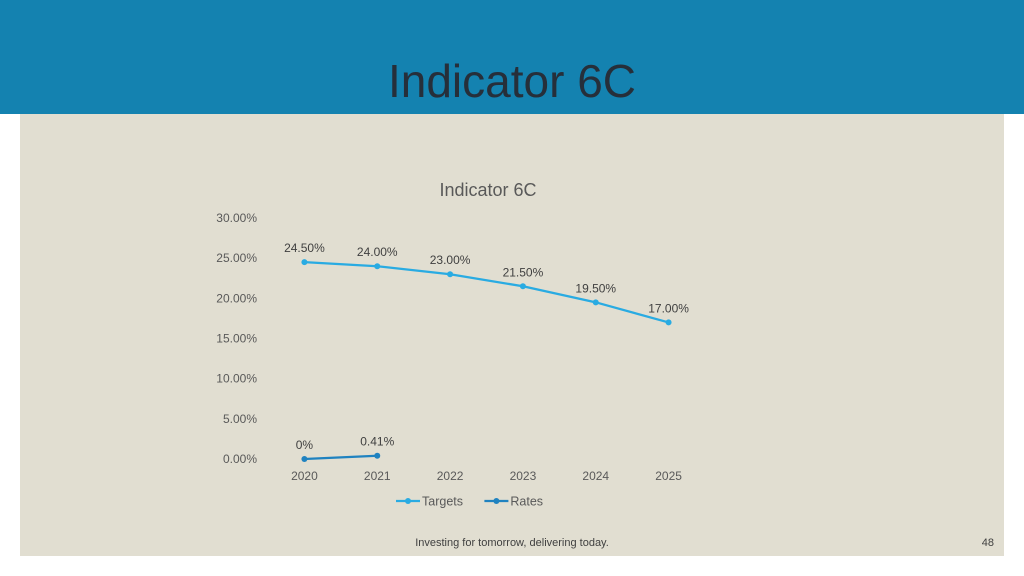 This screenshot has height=576, width=1024. What do you see at coordinates (304, 476) in the screenshot?
I see `x-tick-label: 2020` at bounding box center [304, 476].